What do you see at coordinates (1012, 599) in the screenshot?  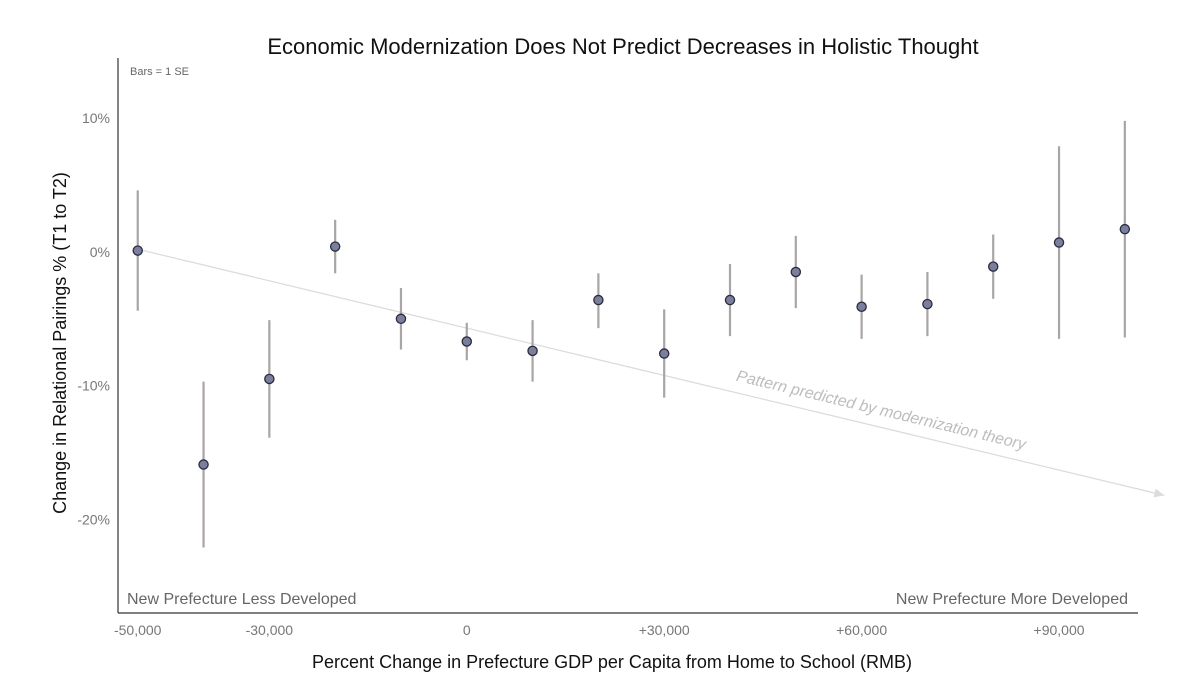 I see `more-developed-label: New Prefecture More Developed` at bounding box center [1012, 599].